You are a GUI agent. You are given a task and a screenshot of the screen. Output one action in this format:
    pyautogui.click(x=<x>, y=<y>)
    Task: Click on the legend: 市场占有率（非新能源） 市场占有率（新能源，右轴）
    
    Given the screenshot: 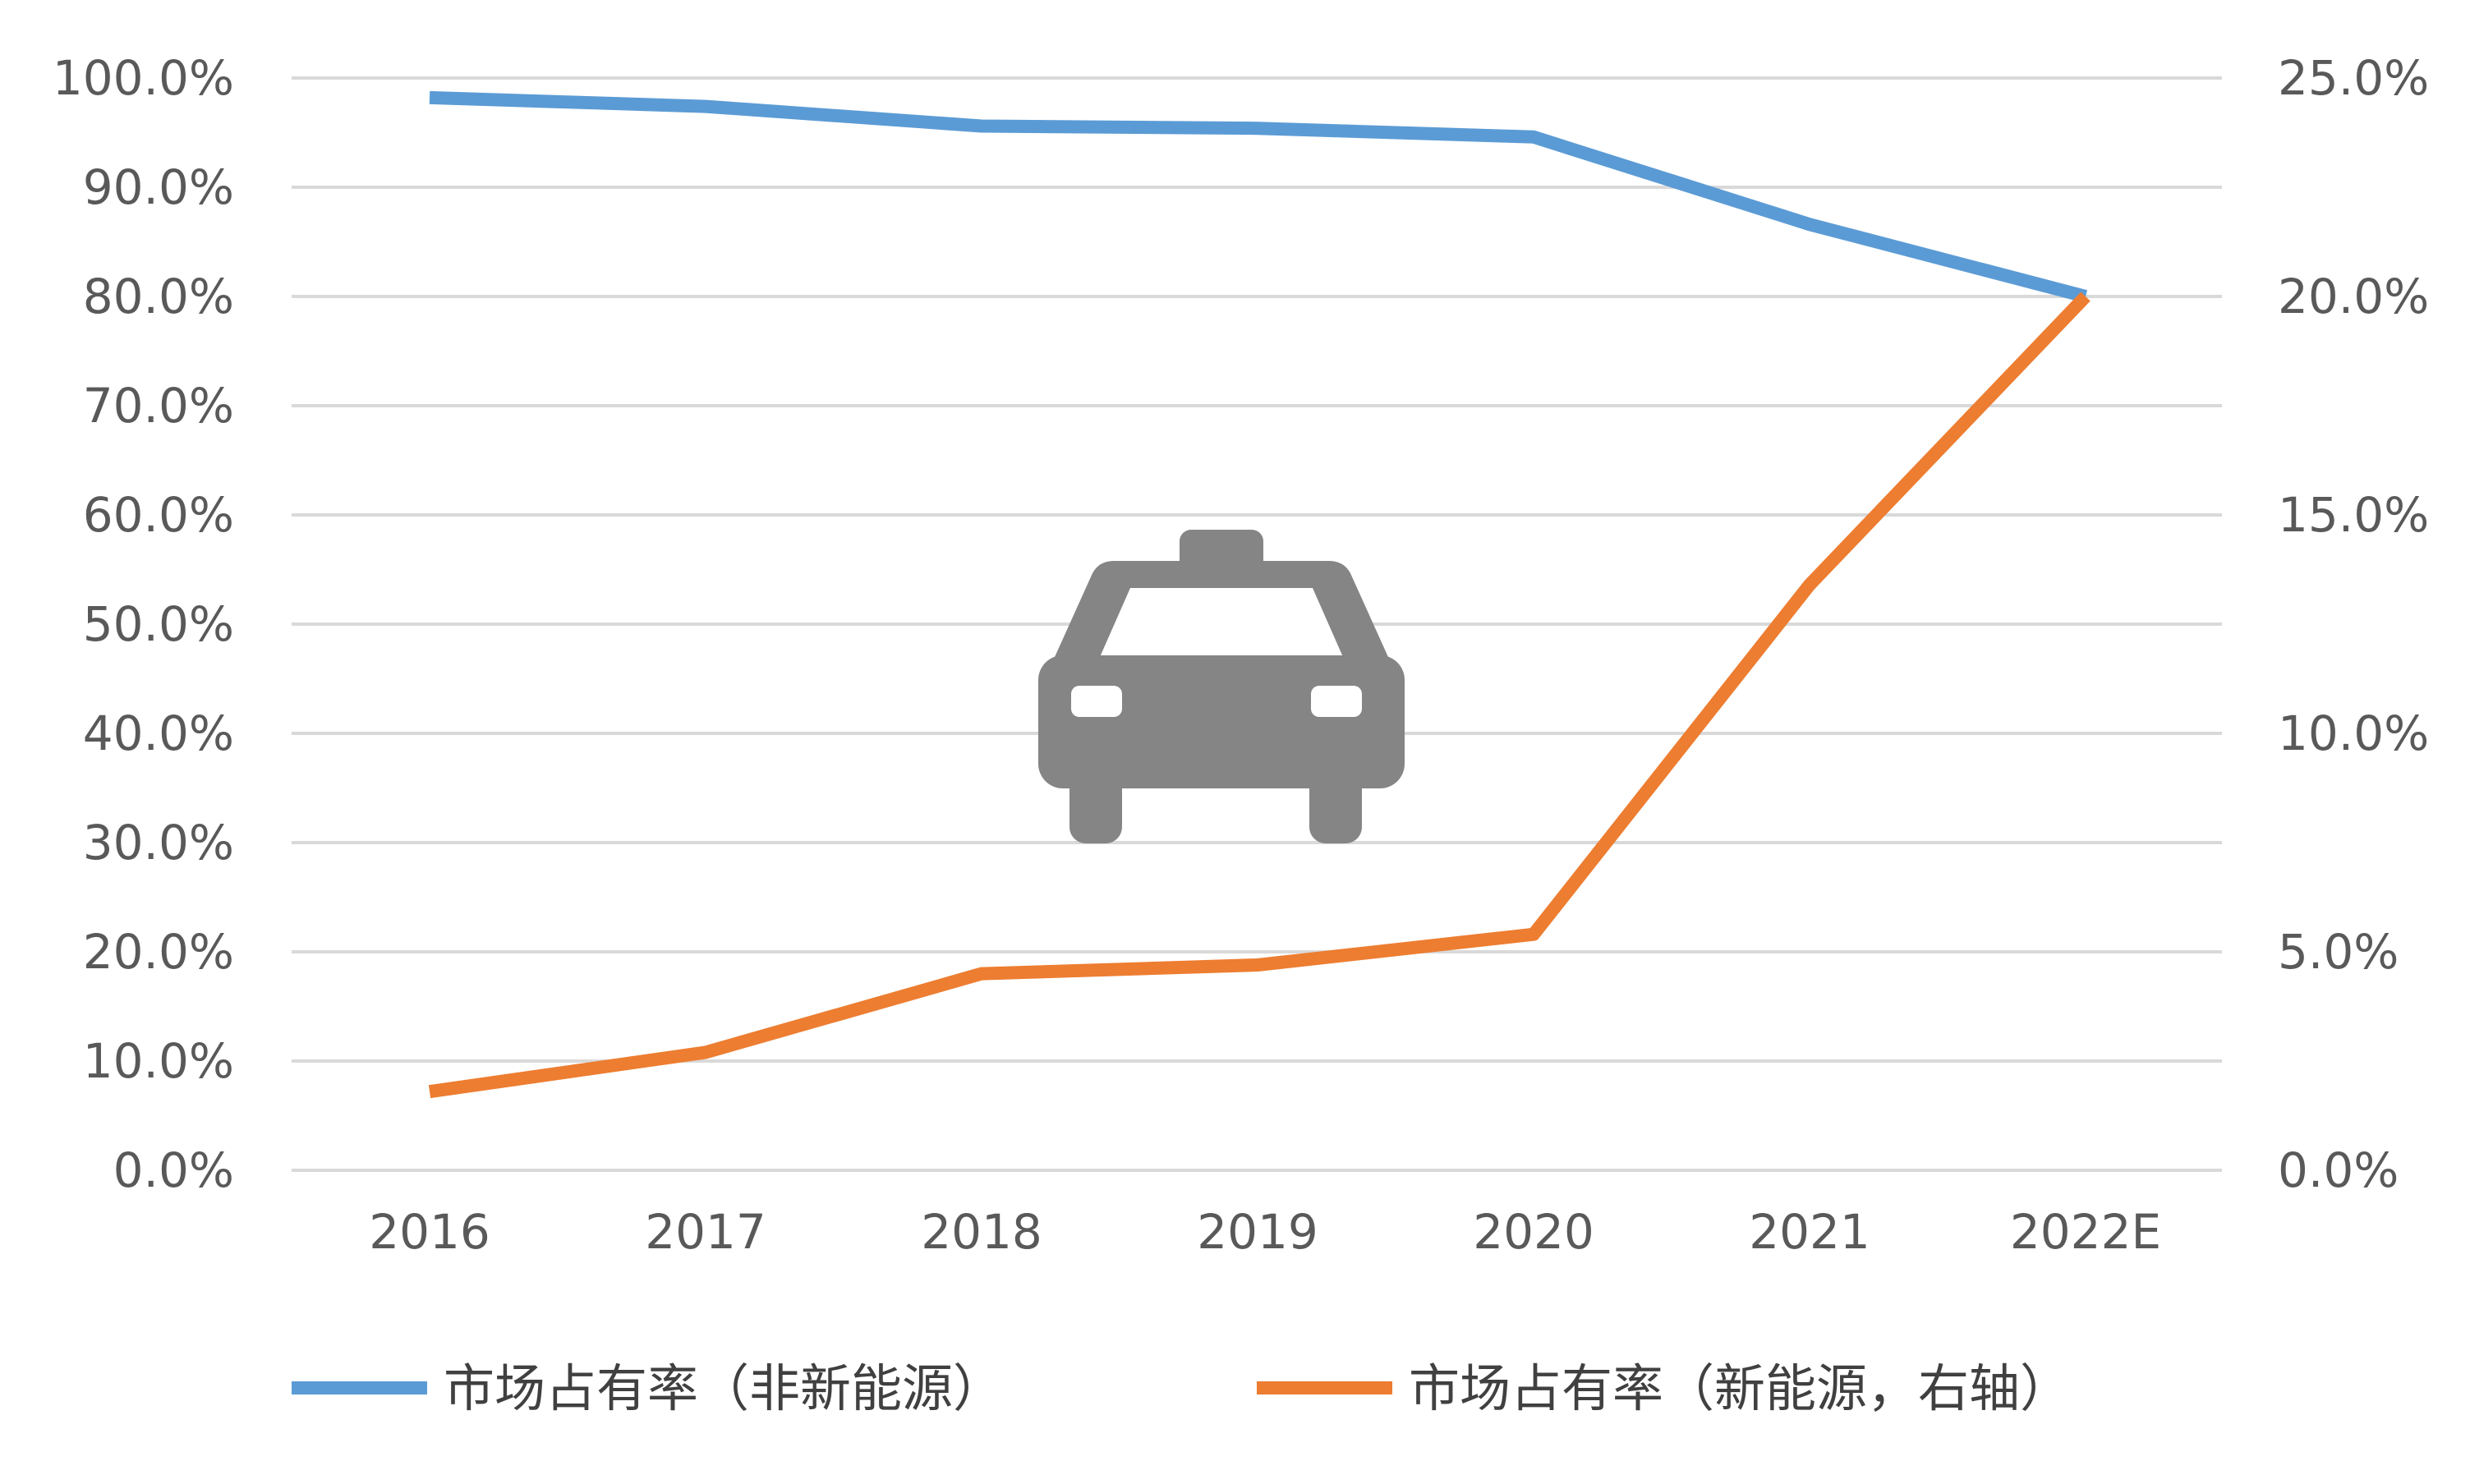 What is the action you would take?
    pyautogui.click(x=1181, y=1388)
    